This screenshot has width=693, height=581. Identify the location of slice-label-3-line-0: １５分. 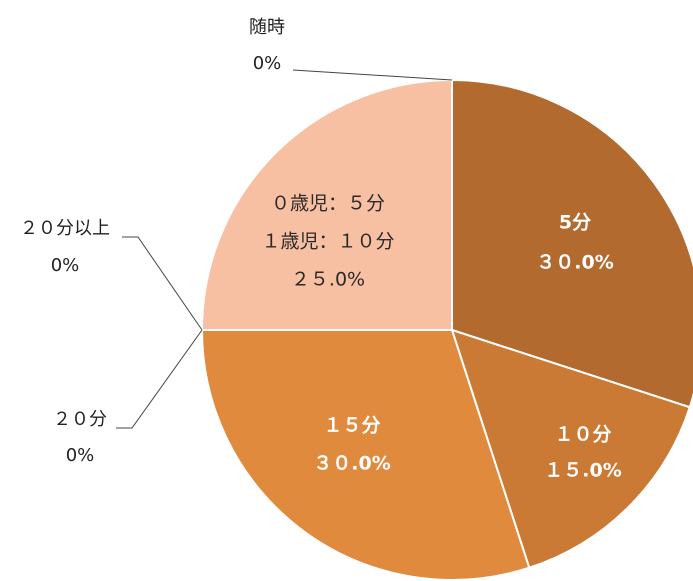
(351, 426).